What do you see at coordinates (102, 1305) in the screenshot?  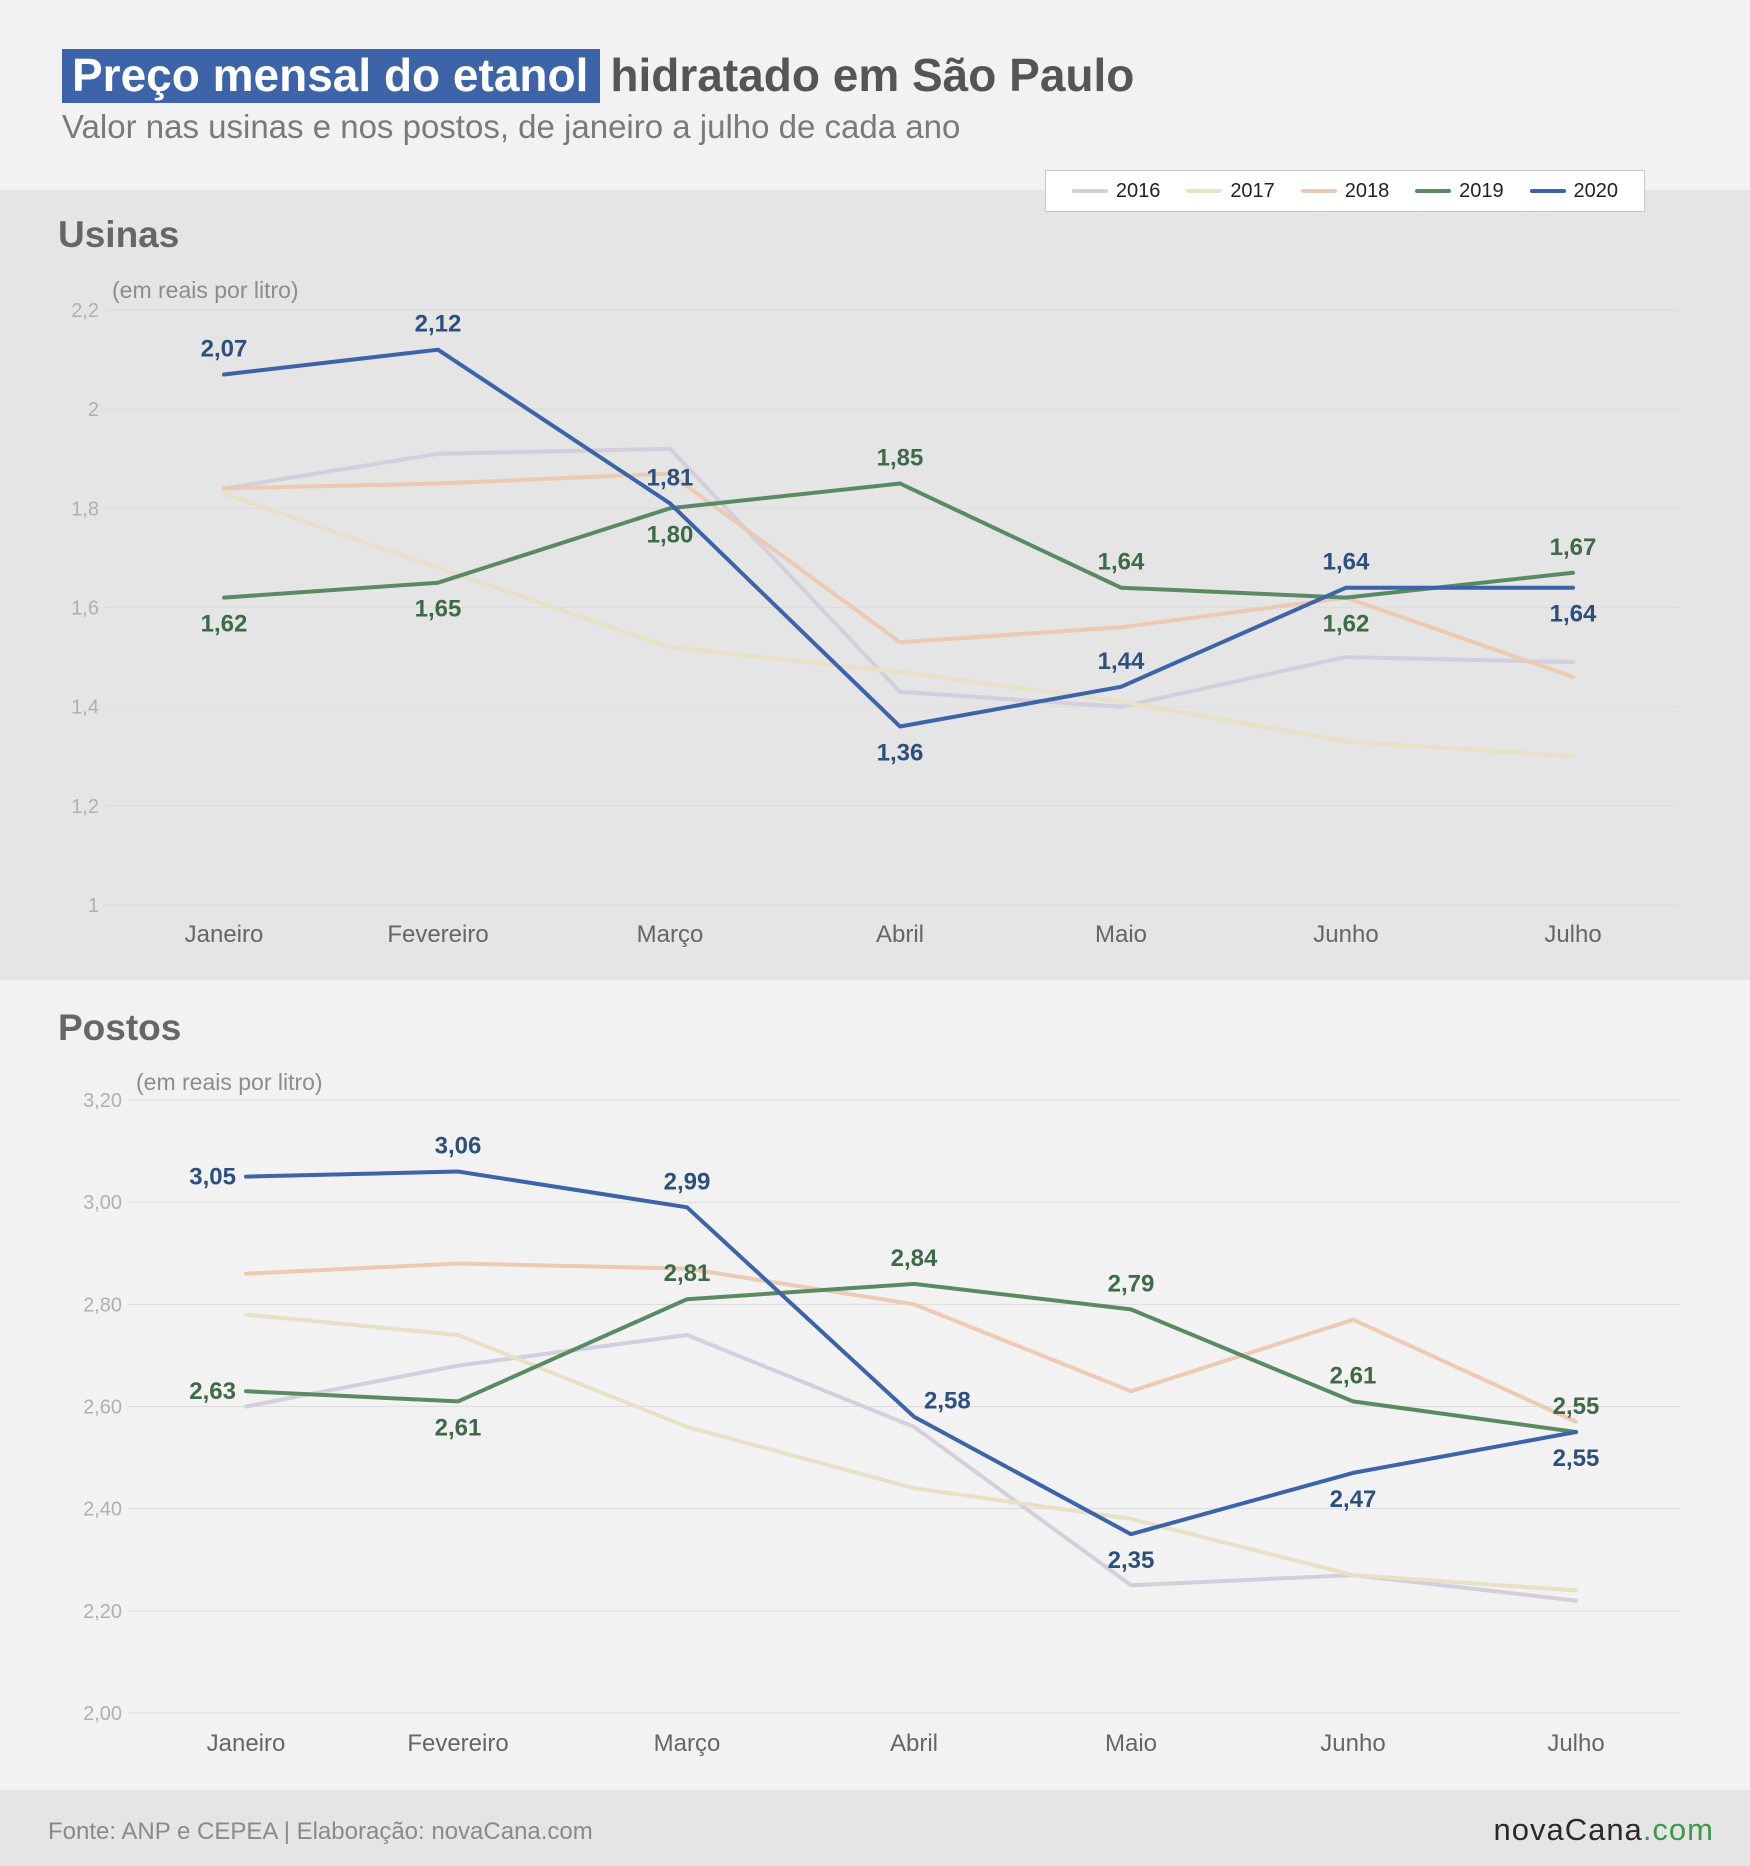 I see `postos-y-tick-label: 2,80` at bounding box center [102, 1305].